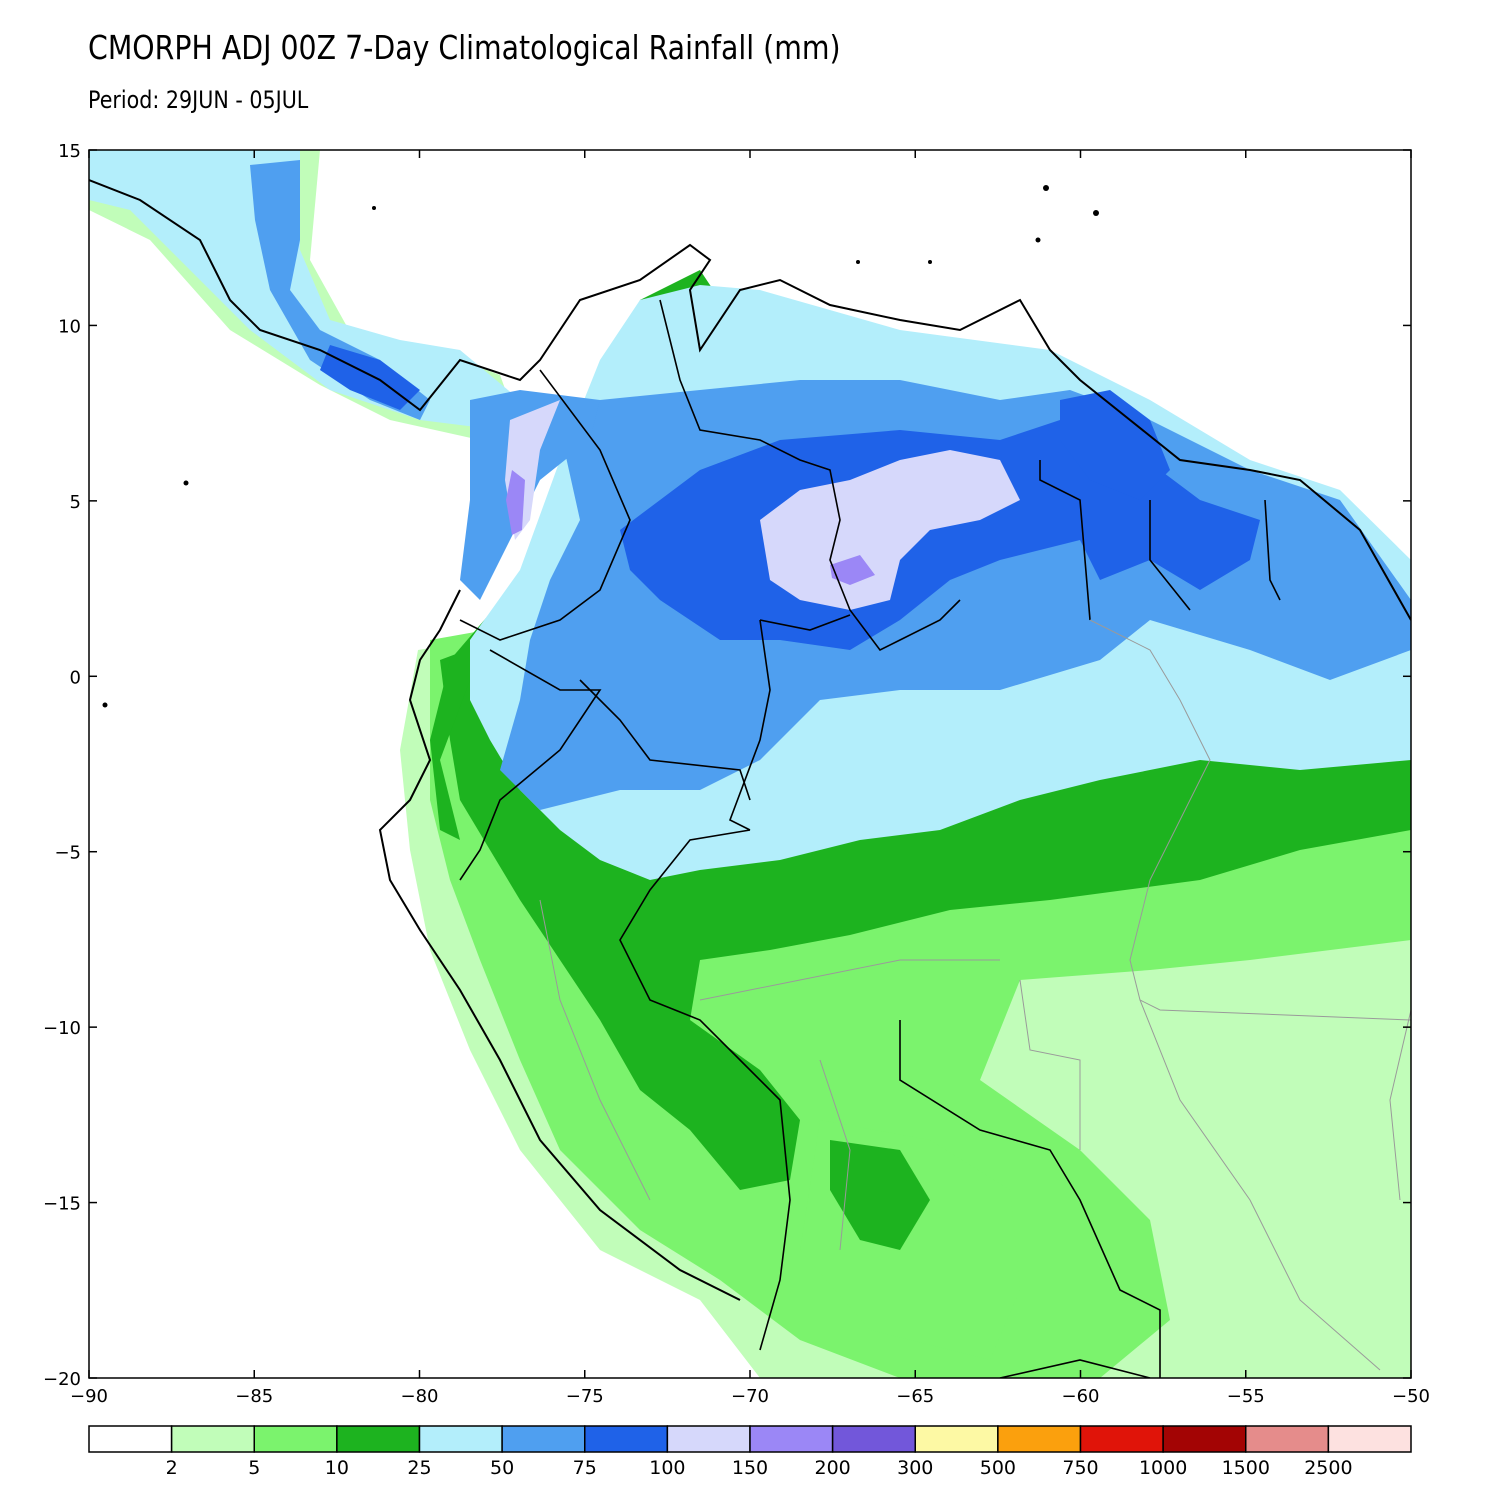  I want to click on y-tick-label: −15, so click(62, 1204).